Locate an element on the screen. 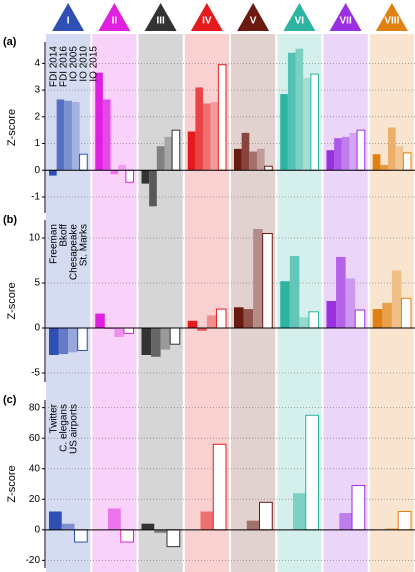 This screenshot has height=572, width=415. group-label: I is located at coordinates (68, 21).